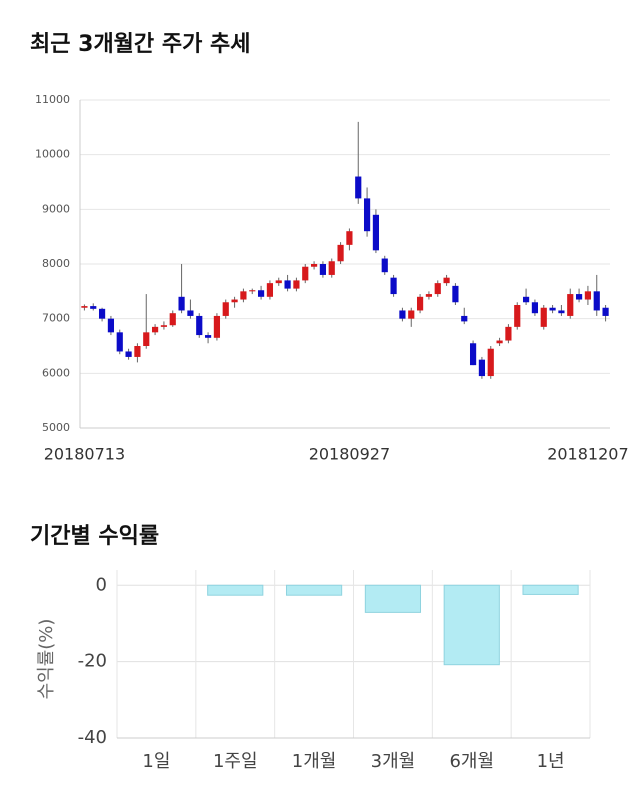 The image size is (640, 810). I want to click on y-tick-label: 10000, so click(52, 154).